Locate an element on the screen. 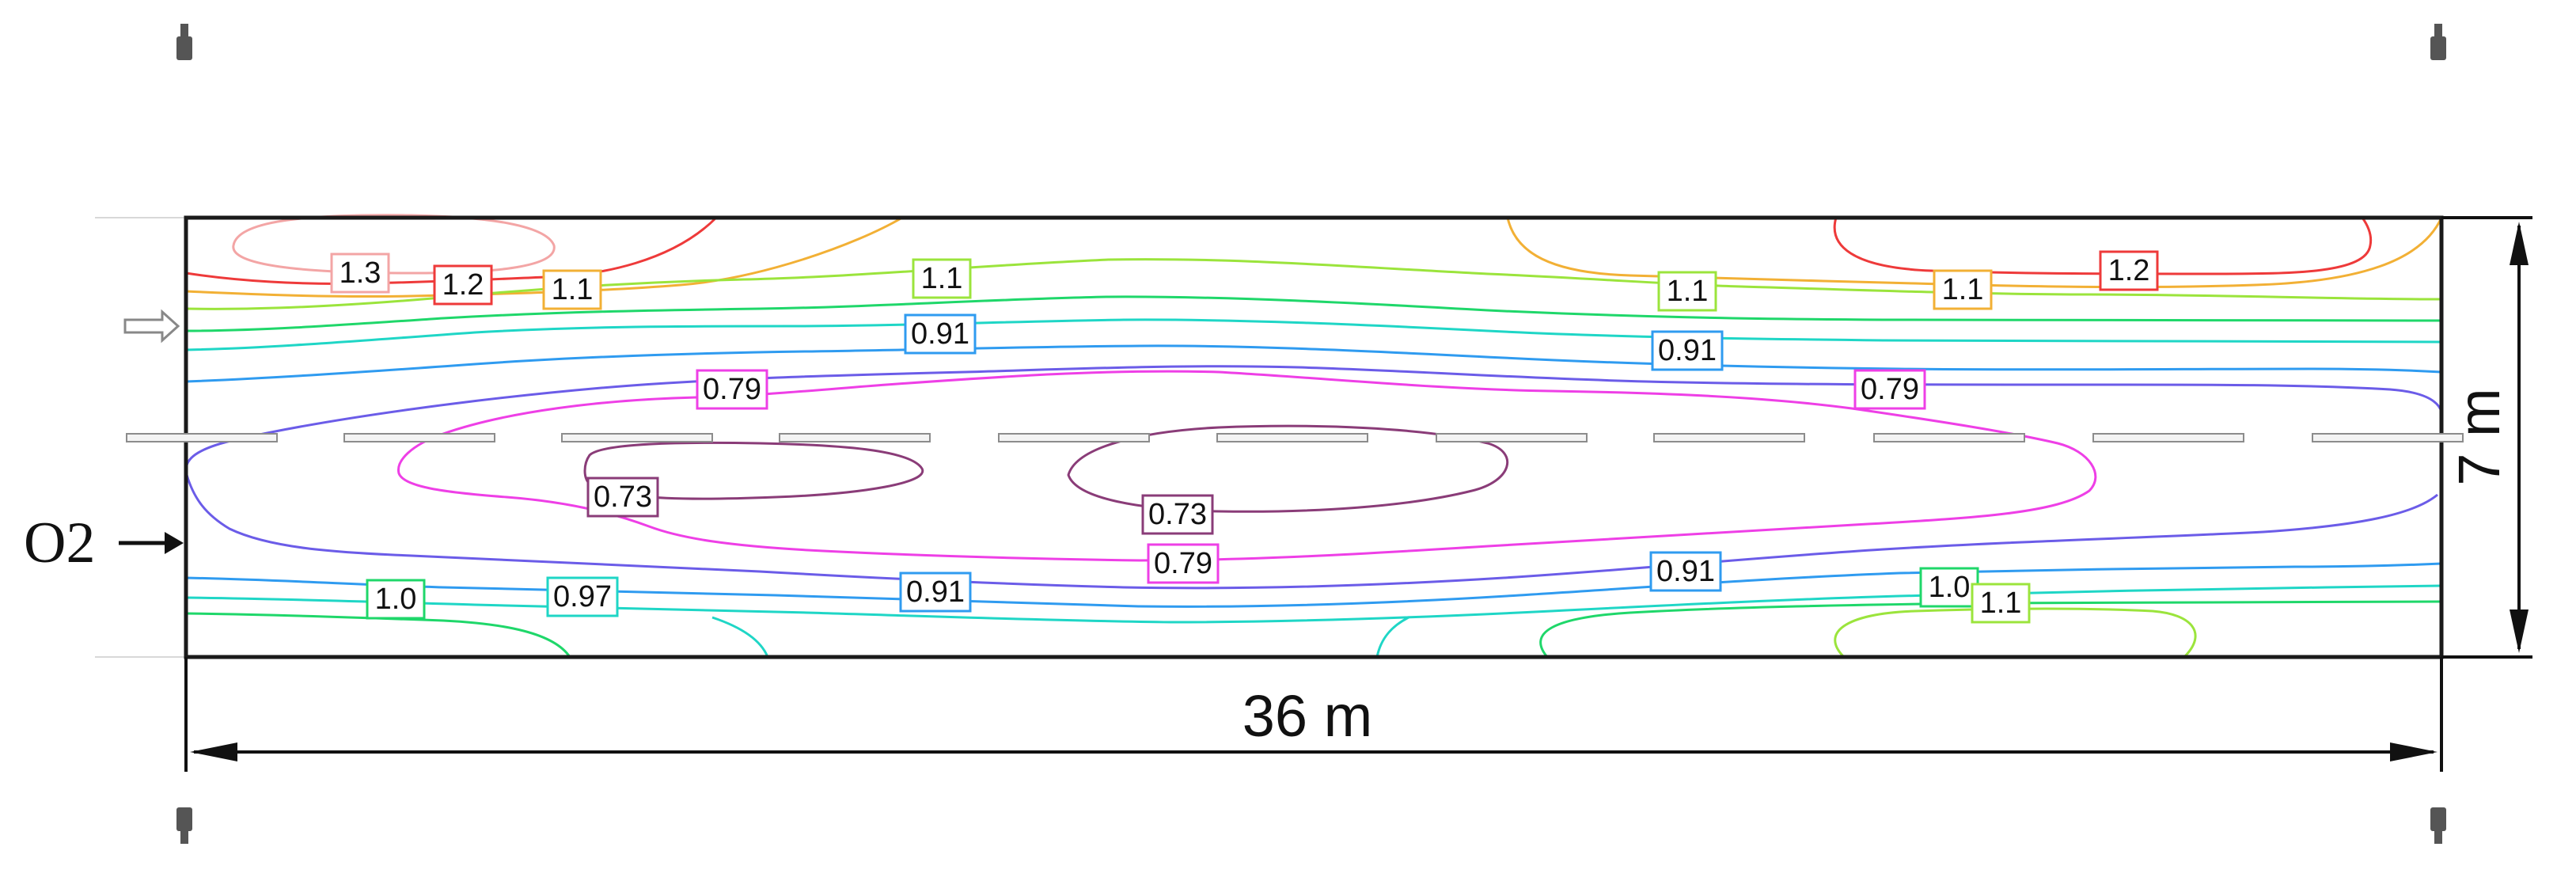  contour-1-0-bottom-right is located at coordinates (1990, 629).